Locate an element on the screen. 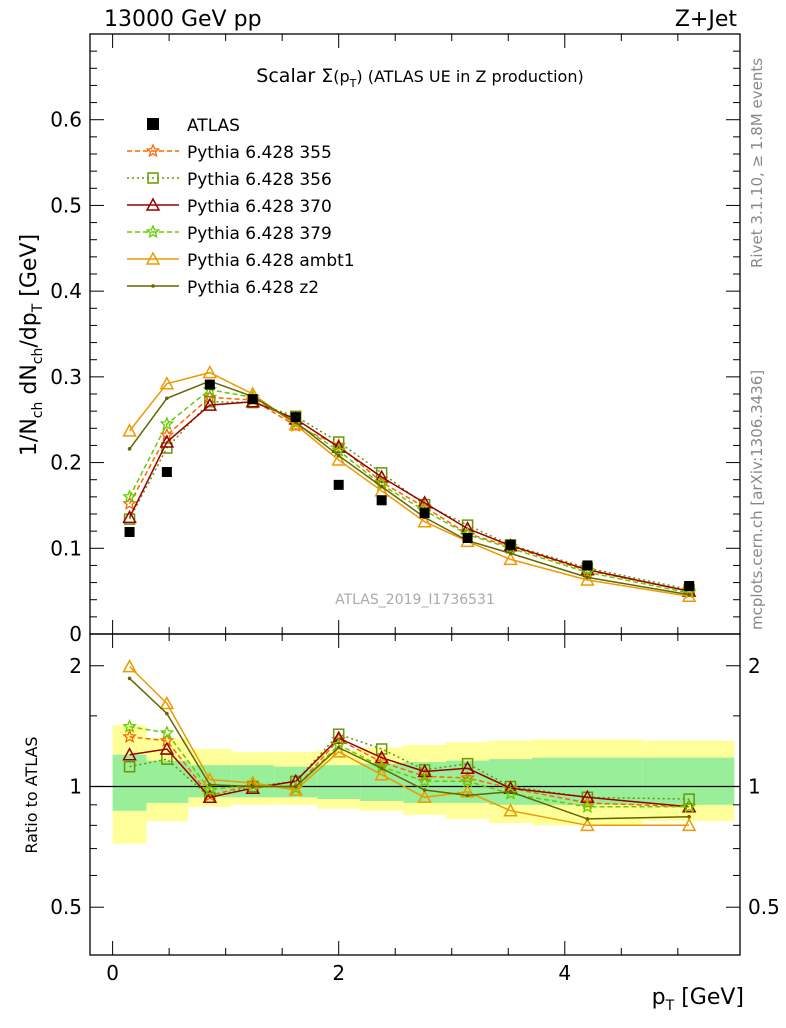 This screenshot has width=786, height=1028. x-tick-label: 4 is located at coordinates (564, 973).